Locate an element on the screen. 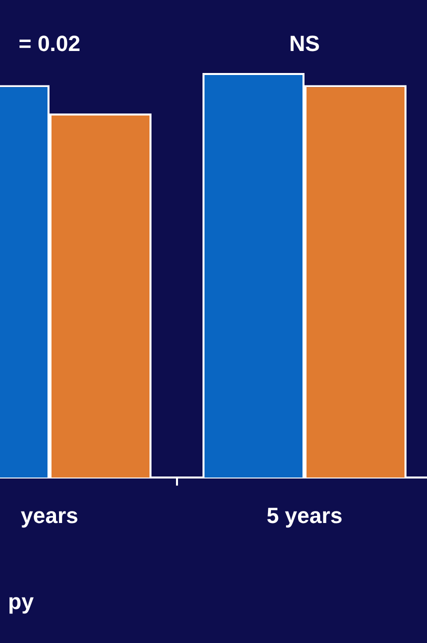 The height and width of the screenshot is (643, 427). x-axis-title: py is located at coordinates (21, 601).